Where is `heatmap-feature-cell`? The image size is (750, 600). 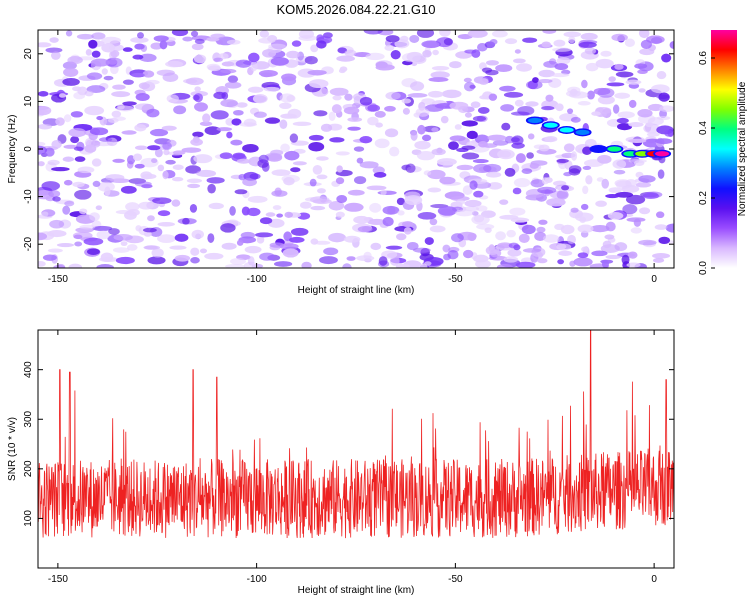
heatmap-feature-cell is located at coordinates (582, 132).